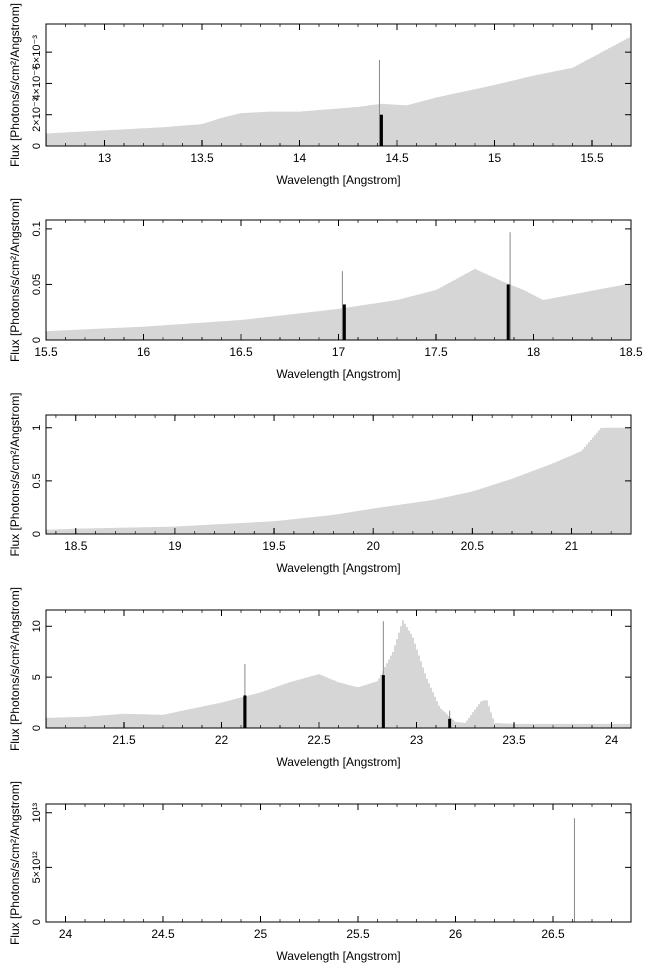 The height and width of the screenshot is (972, 653). I want to click on y-tick-label: 10, so click(37, 626).